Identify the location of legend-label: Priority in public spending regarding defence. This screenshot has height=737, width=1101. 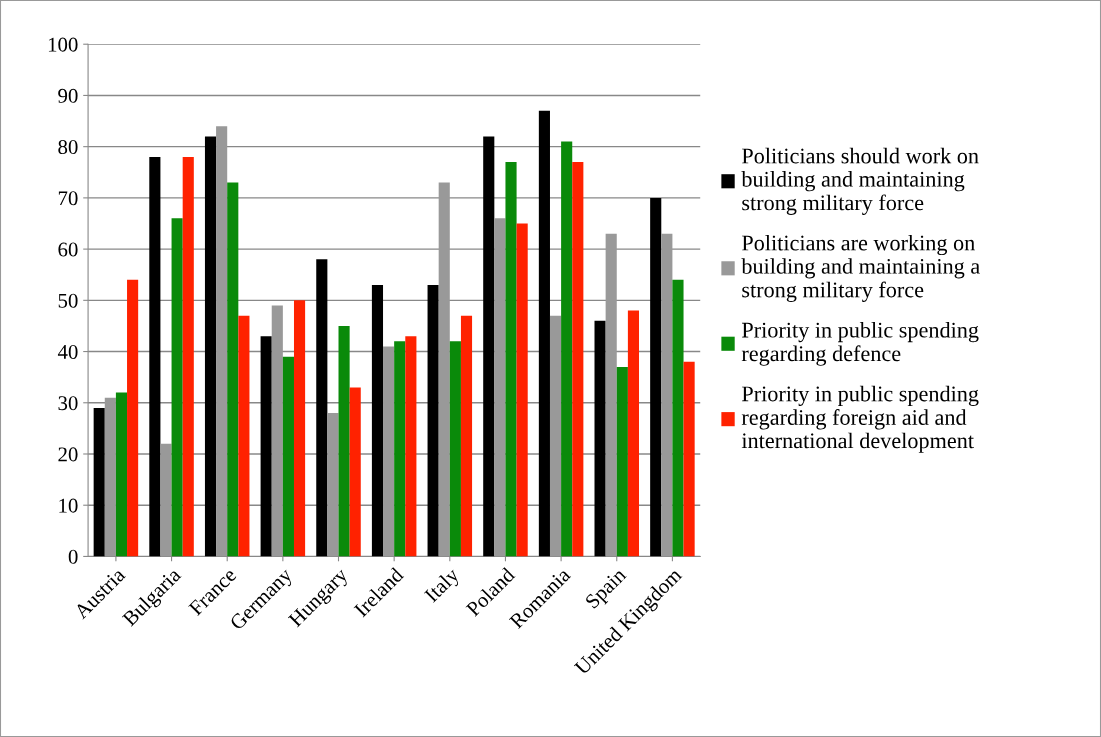
(860, 343).